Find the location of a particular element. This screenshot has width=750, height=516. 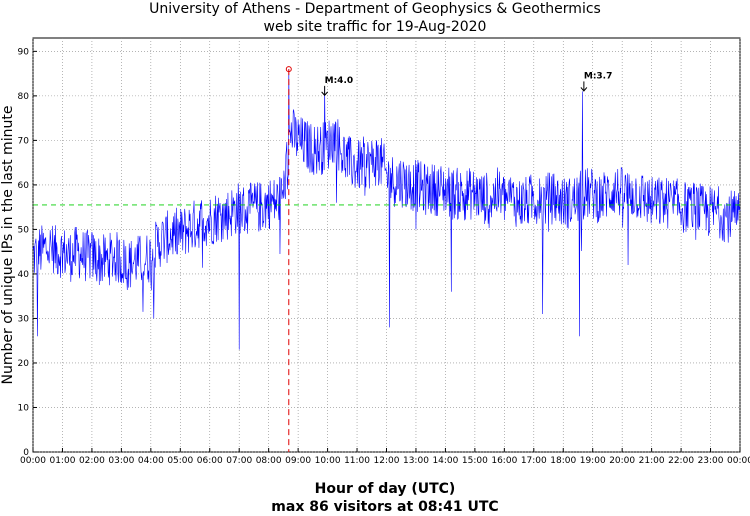

x-tick-label: 09:00 is located at coordinates (298, 461).